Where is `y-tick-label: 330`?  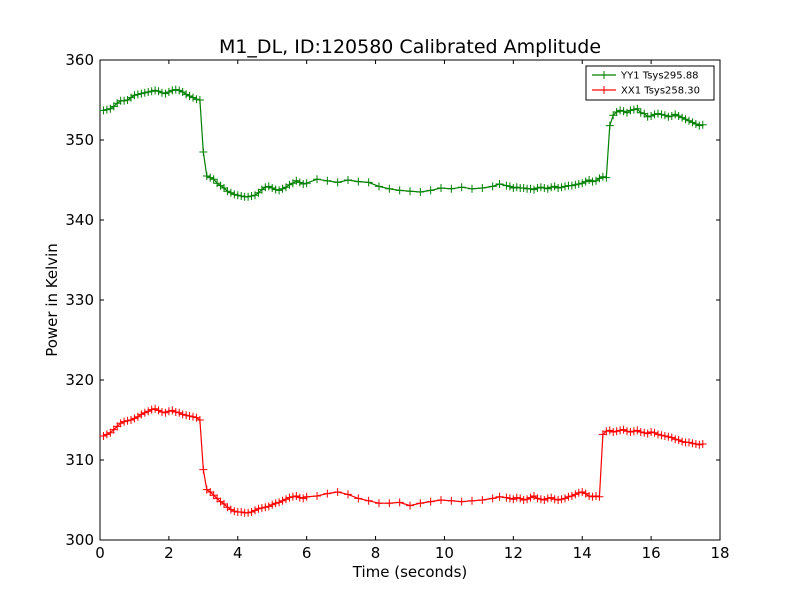 y-tick-label: 330 is located at coordinates (79, 300).